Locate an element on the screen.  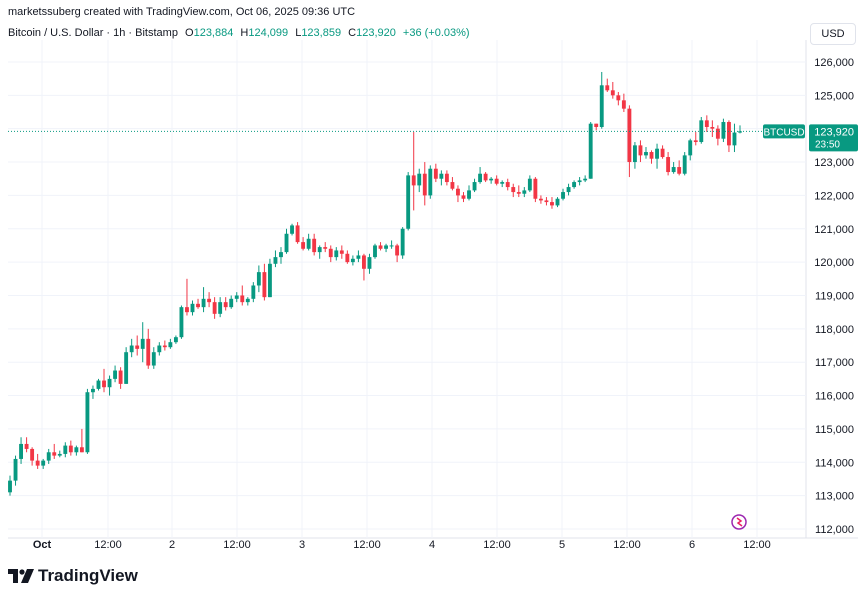
y-tick-label: 120,000 is located at coordinates (834, 263).